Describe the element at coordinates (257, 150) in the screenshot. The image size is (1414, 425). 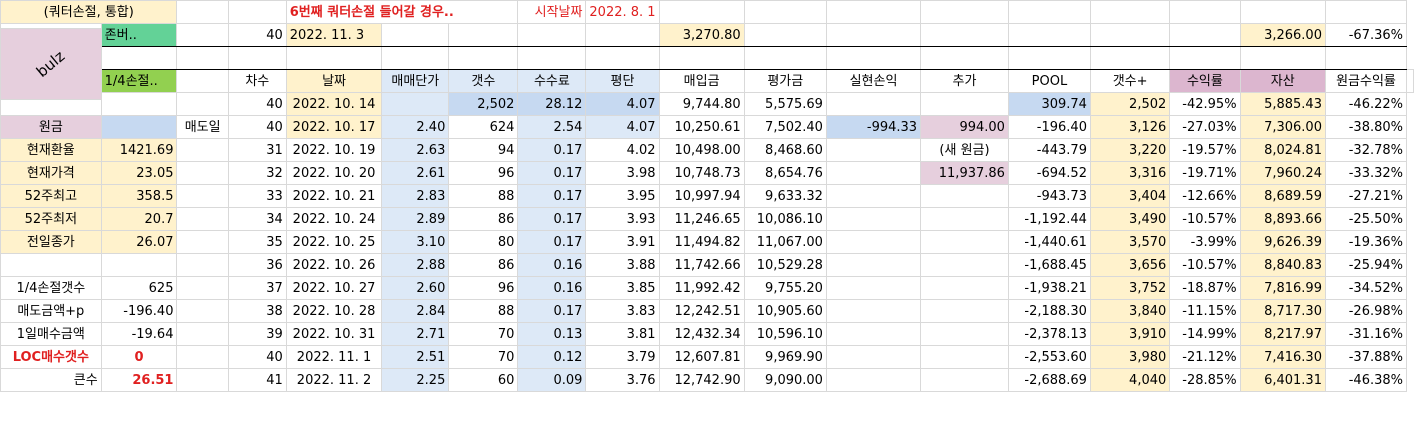
I see `table-cell: 31` at that location.